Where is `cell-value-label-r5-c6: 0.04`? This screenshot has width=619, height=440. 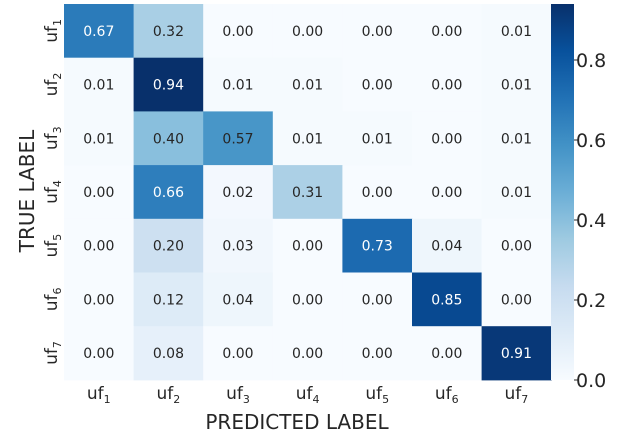 cell-value-label-r5-c6: 0.04 is located at coordinates (446, 247).